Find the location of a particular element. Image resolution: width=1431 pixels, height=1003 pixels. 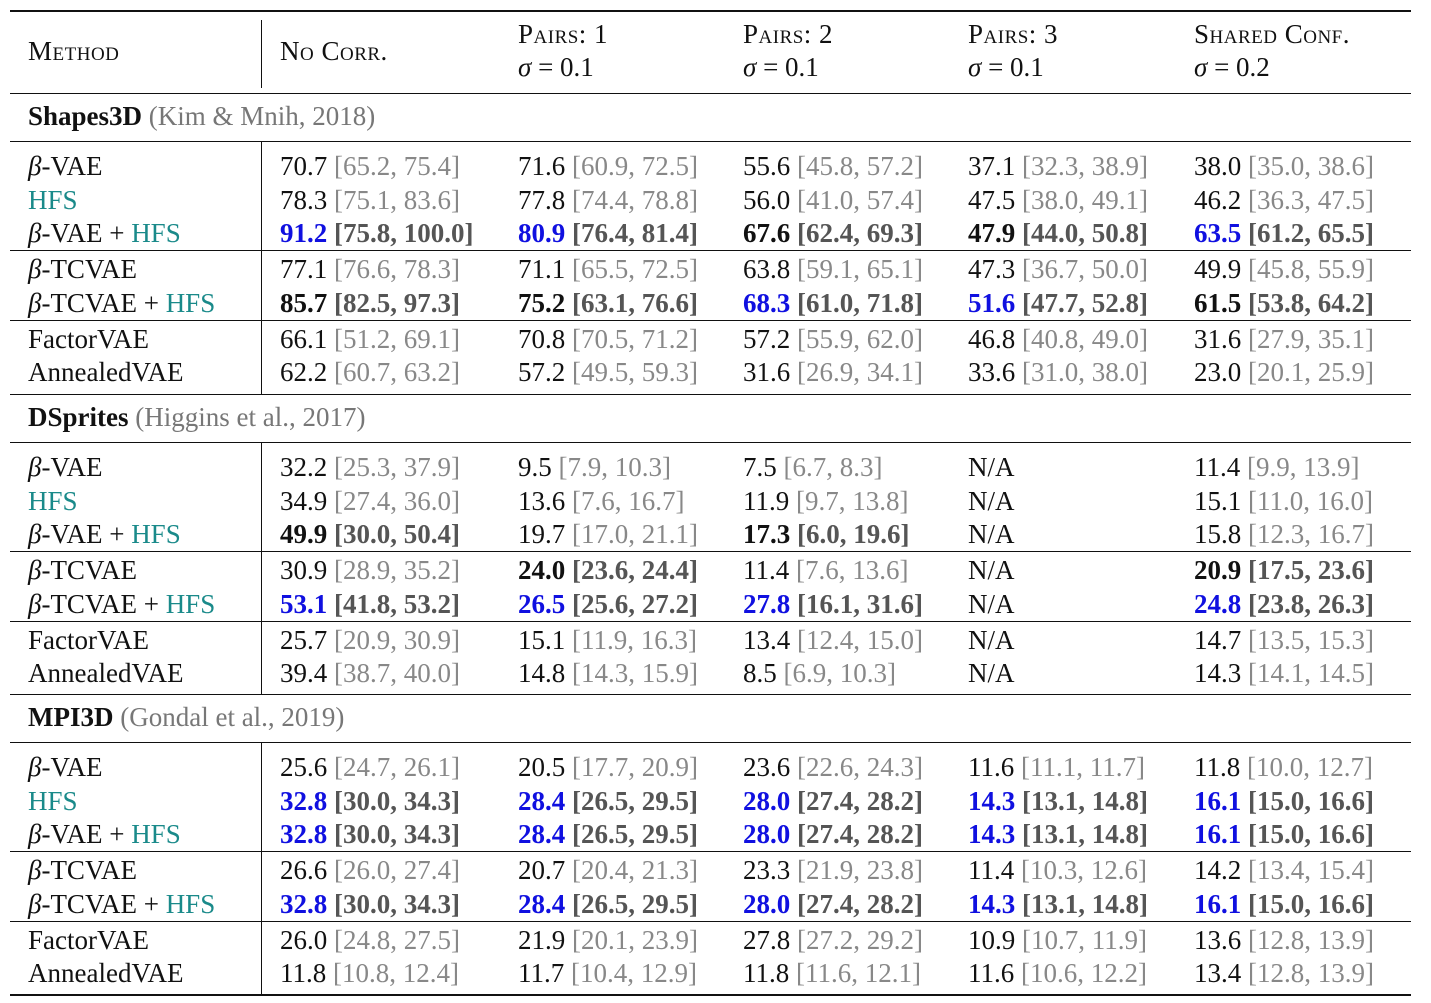

score-value: 28.4 is located at coordinates (542, 800).